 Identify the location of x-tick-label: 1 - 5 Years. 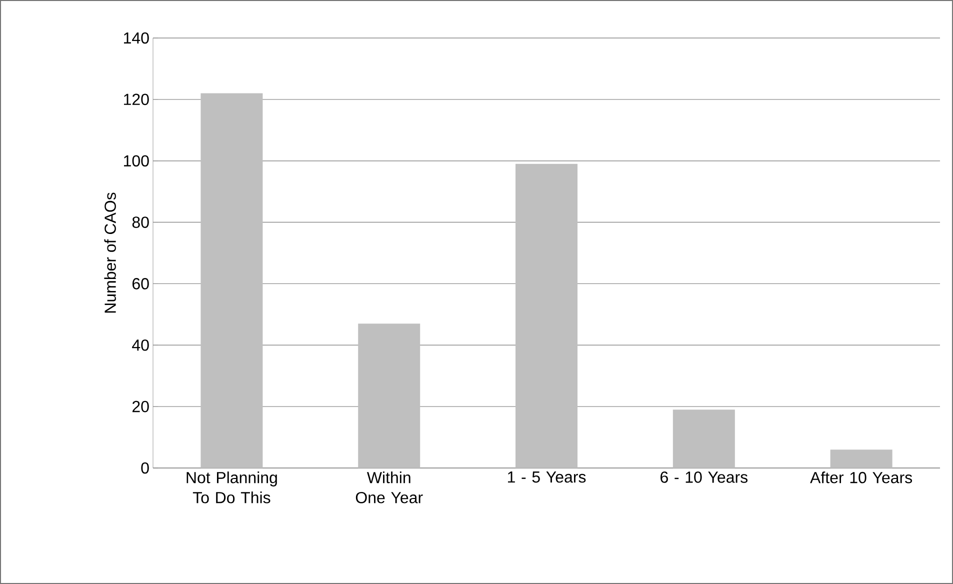
(547, 477).